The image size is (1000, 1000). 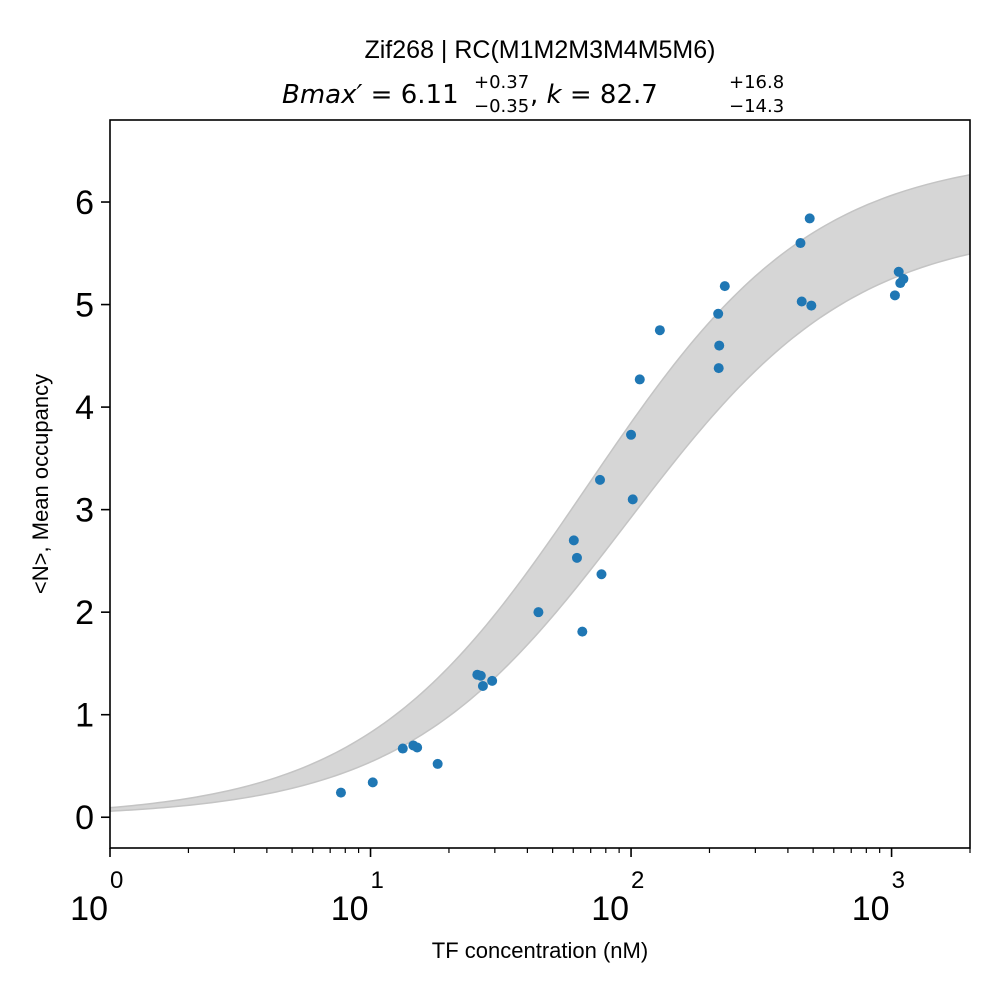 I want to click on x-tick-exponent: 0, so click(x=116, y=880).